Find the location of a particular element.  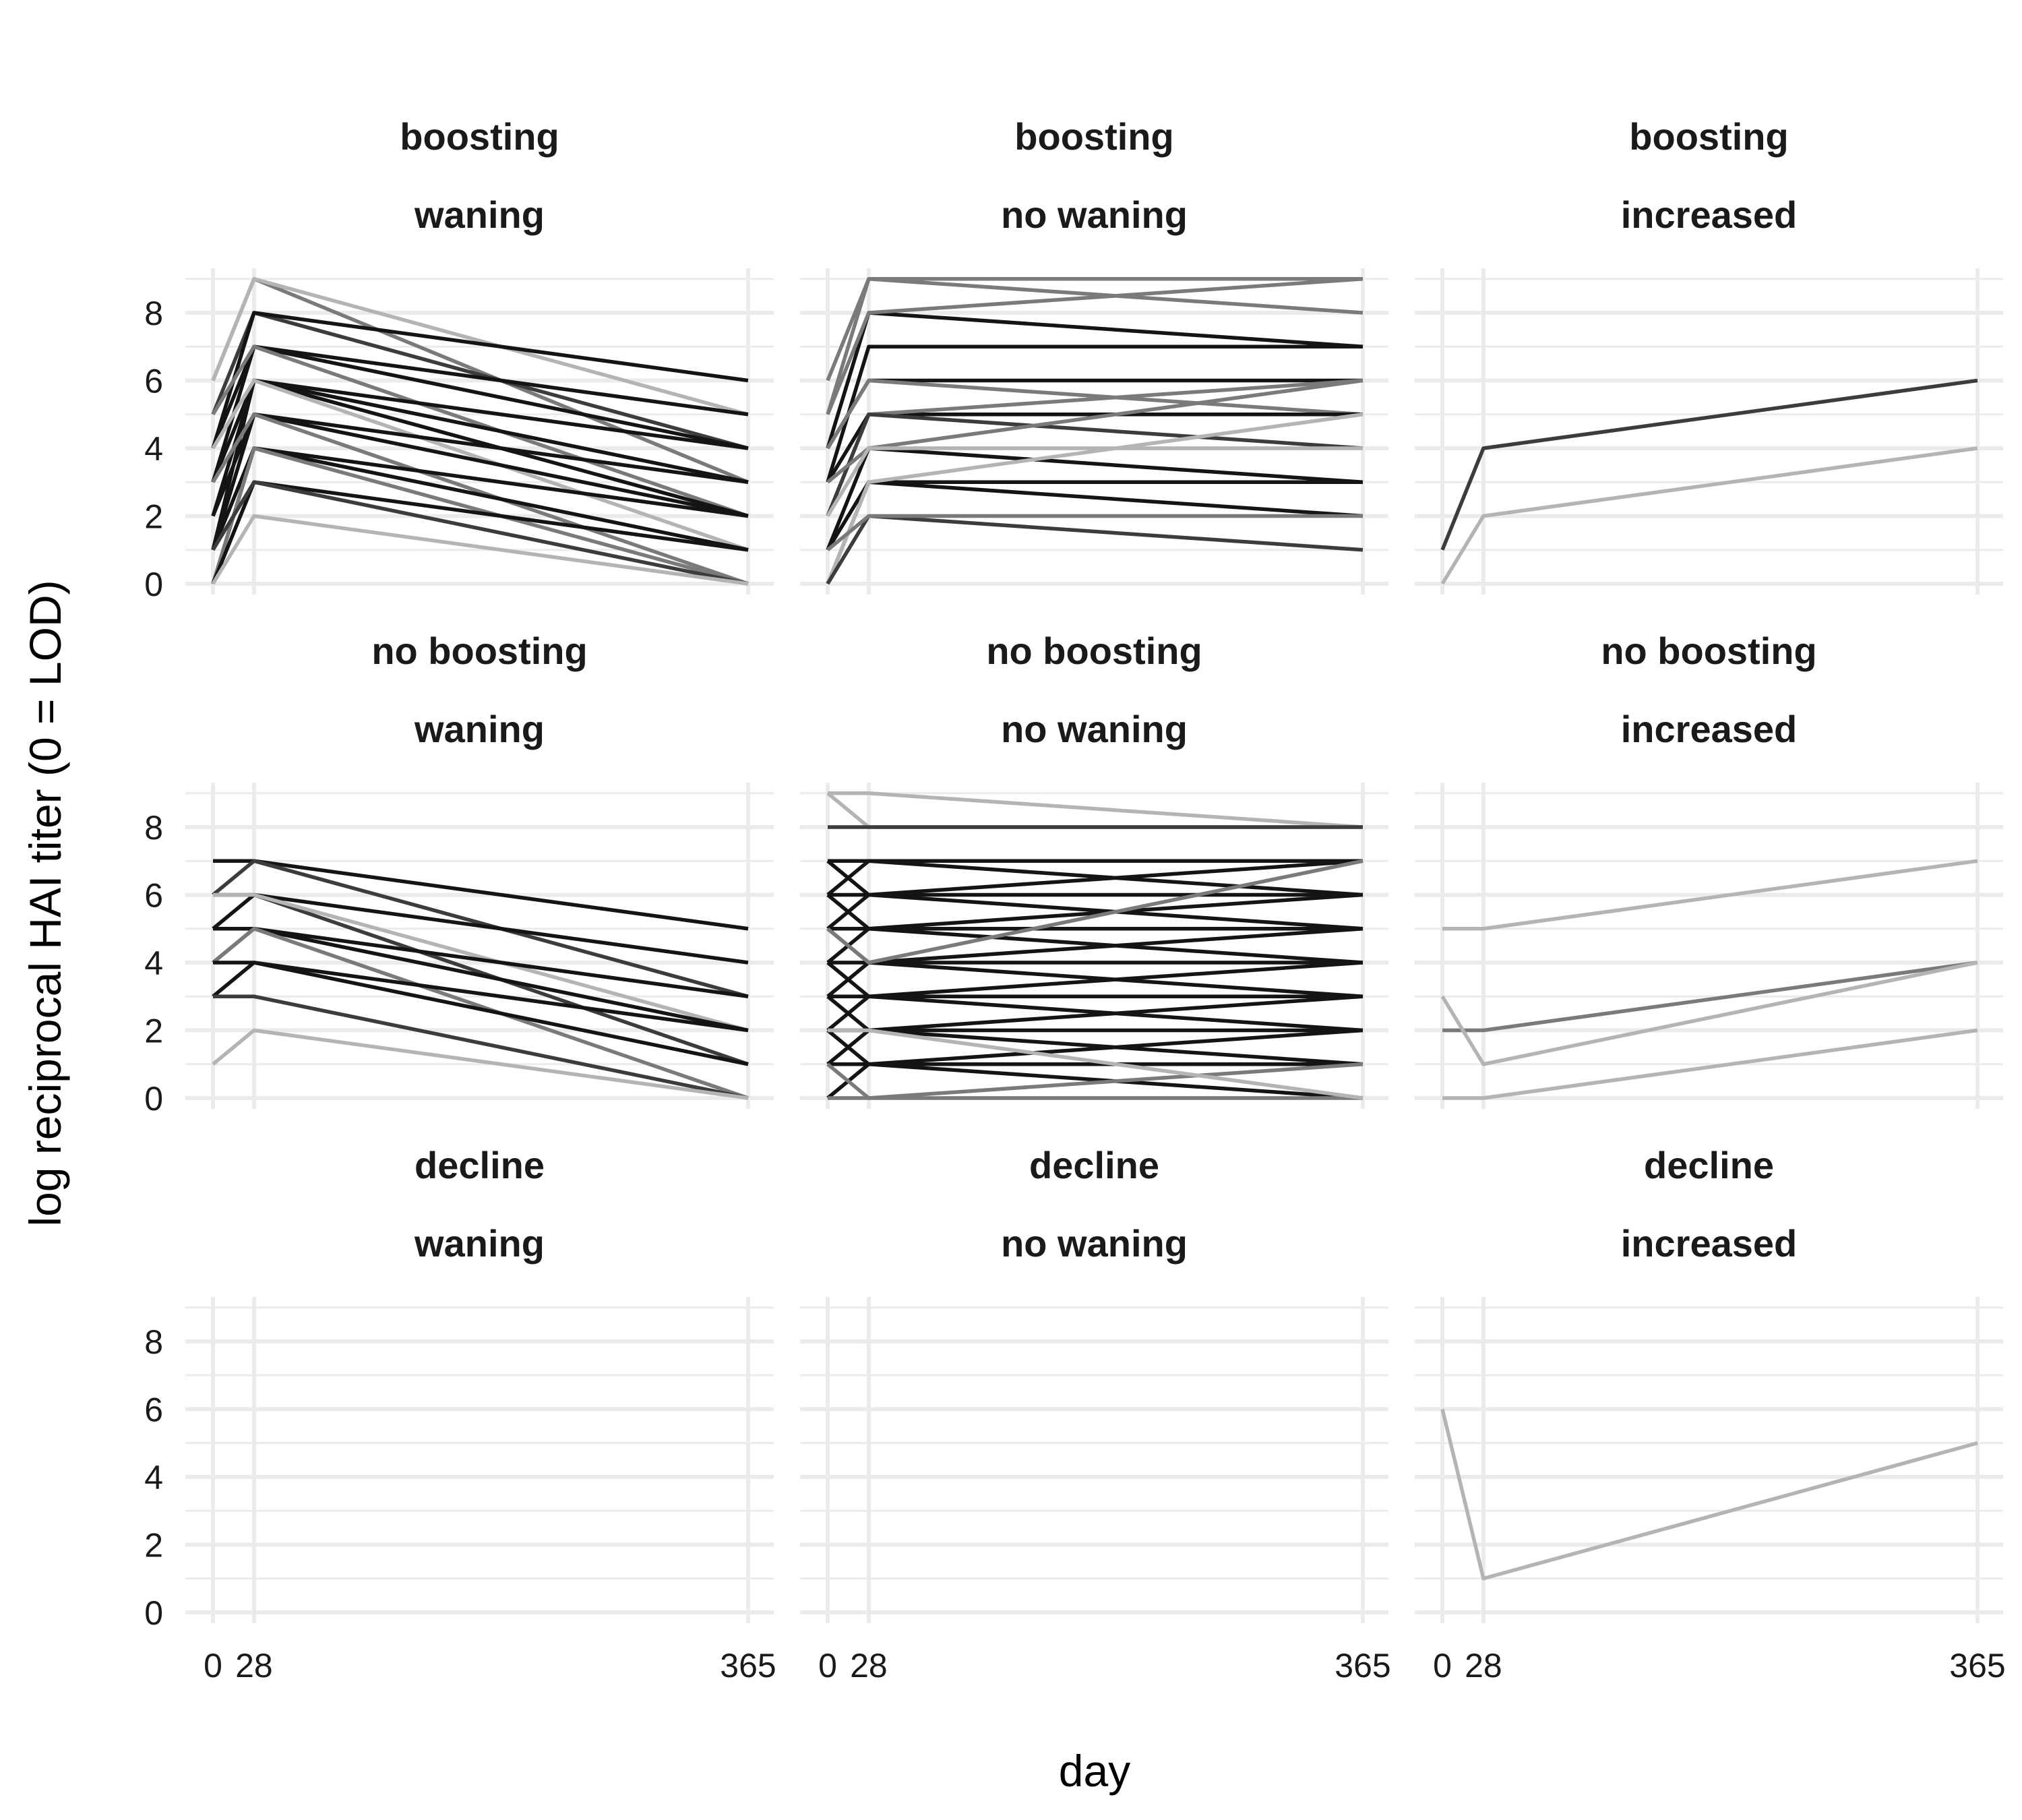

facet-panel: no boosting no waning is located at coordinates (1094, 869).